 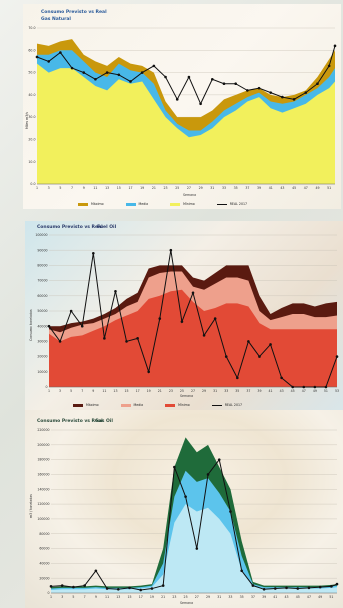 I want to click on y-tick-label: 50000, so click(x=42, y=311).